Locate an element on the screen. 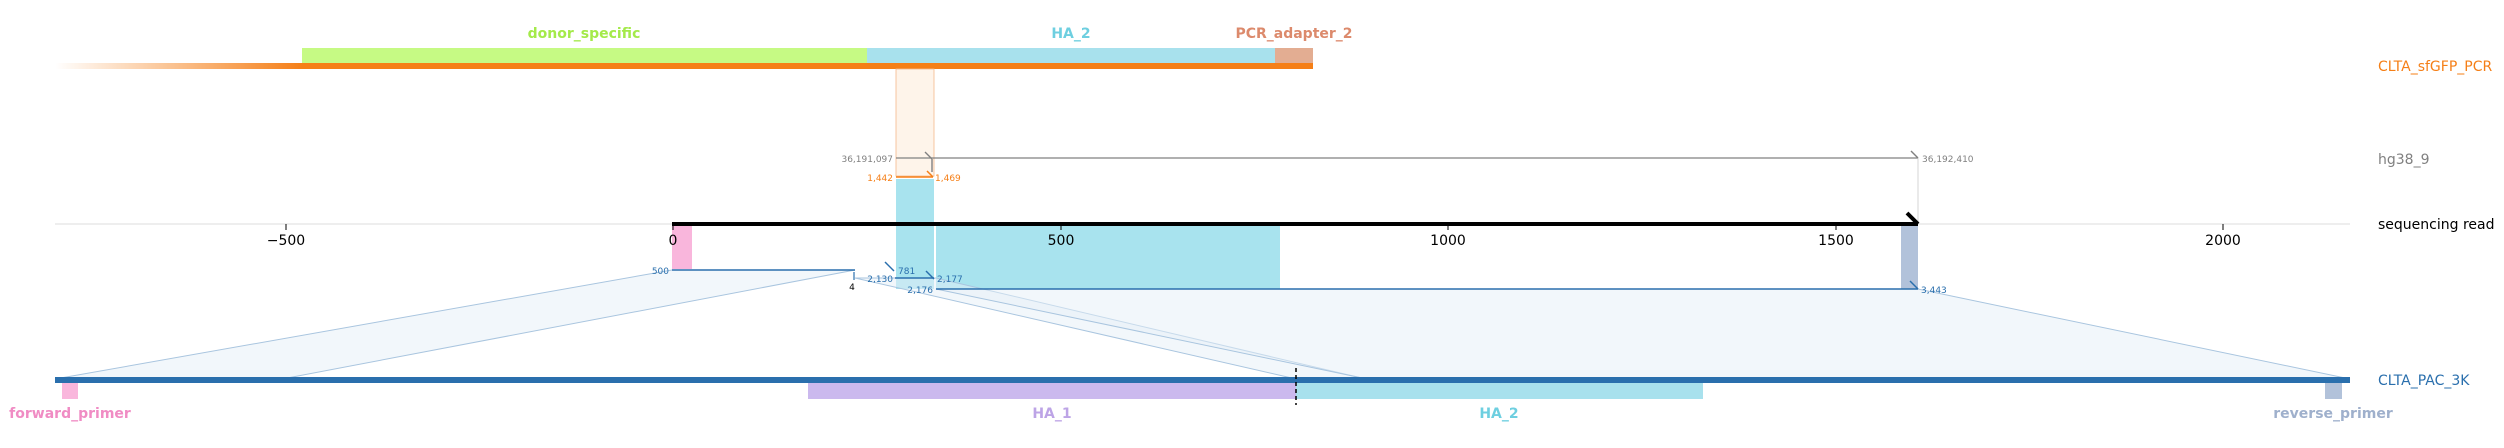  donor-specific-feature is located at coordinates (584, 55).